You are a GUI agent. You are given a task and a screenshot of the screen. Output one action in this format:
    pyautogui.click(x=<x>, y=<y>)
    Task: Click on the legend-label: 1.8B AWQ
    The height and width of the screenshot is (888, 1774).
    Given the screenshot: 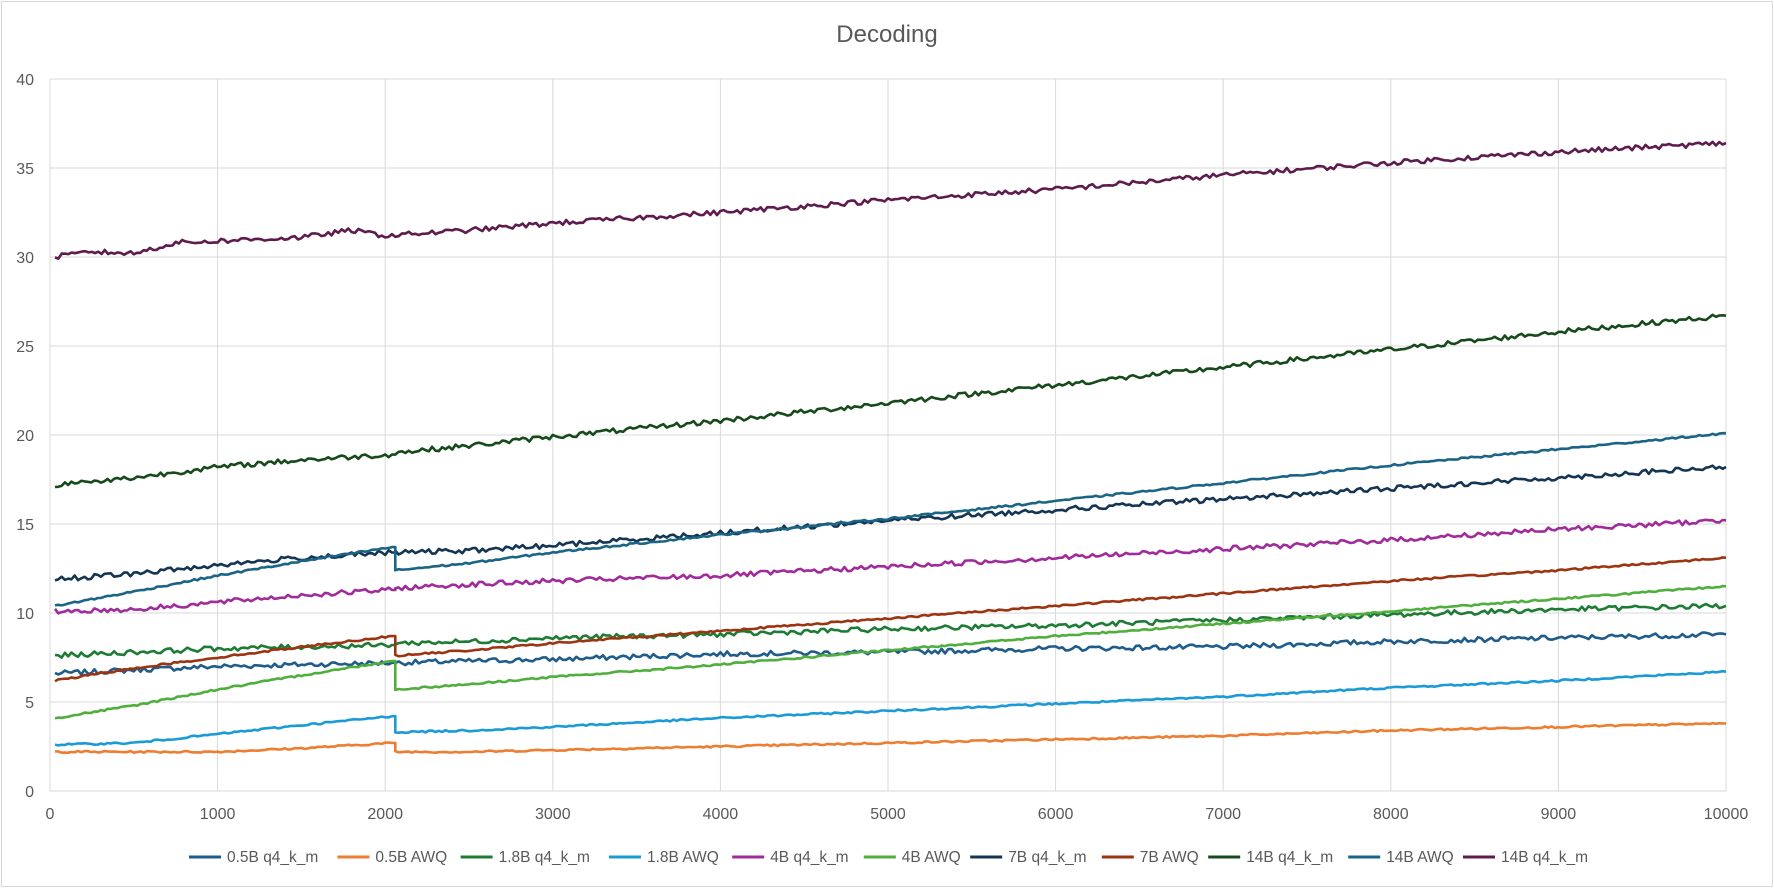 What is the action you would take?
    pyautogui.click(x=683, y=857)
    